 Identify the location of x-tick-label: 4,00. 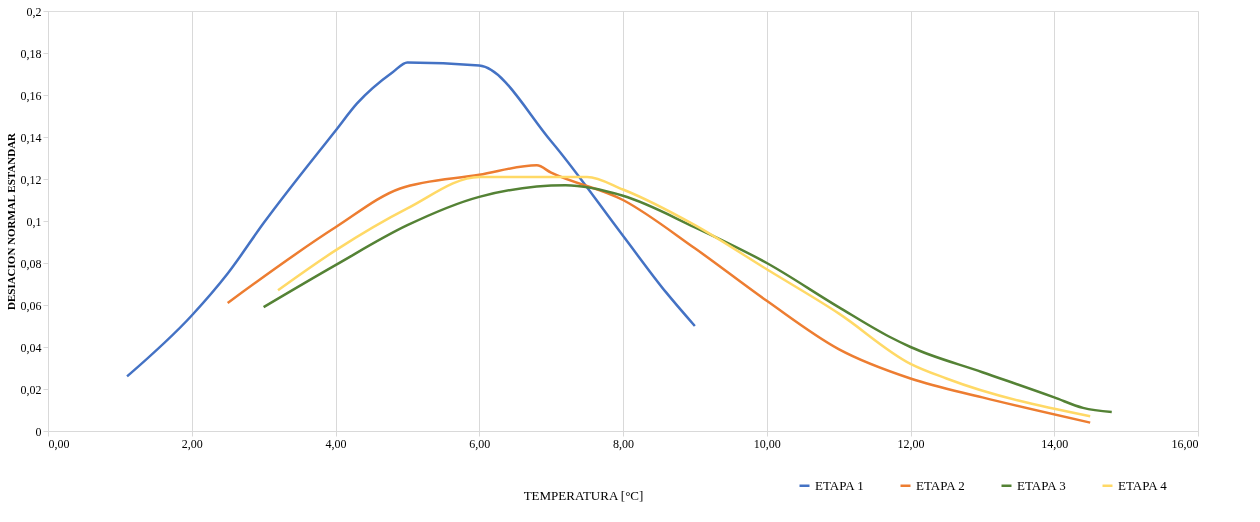
(336, 443).